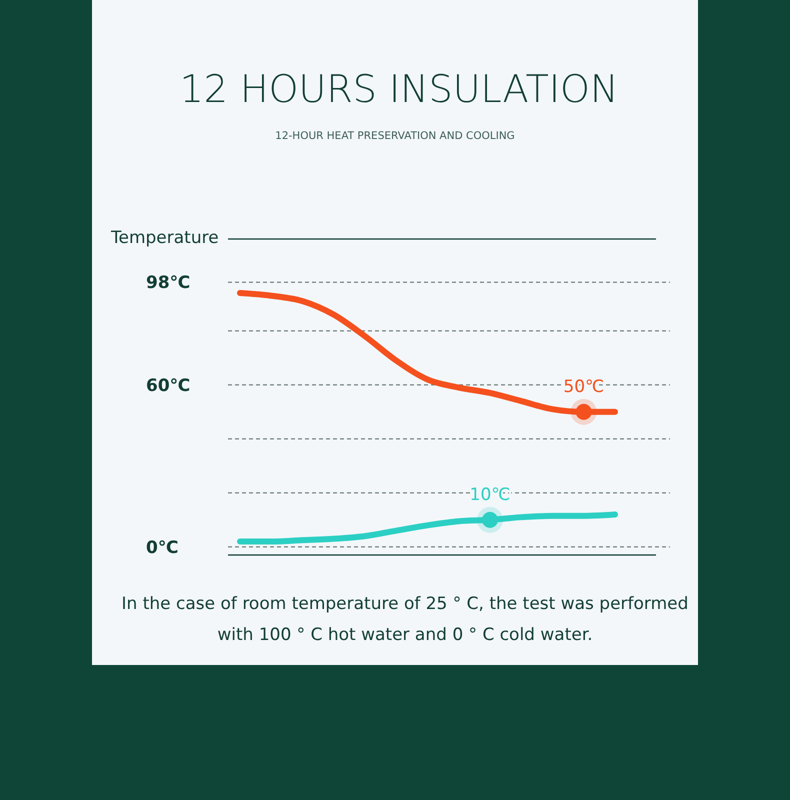  I want to click on y-tick-label: 0℃, so click(162, 548).